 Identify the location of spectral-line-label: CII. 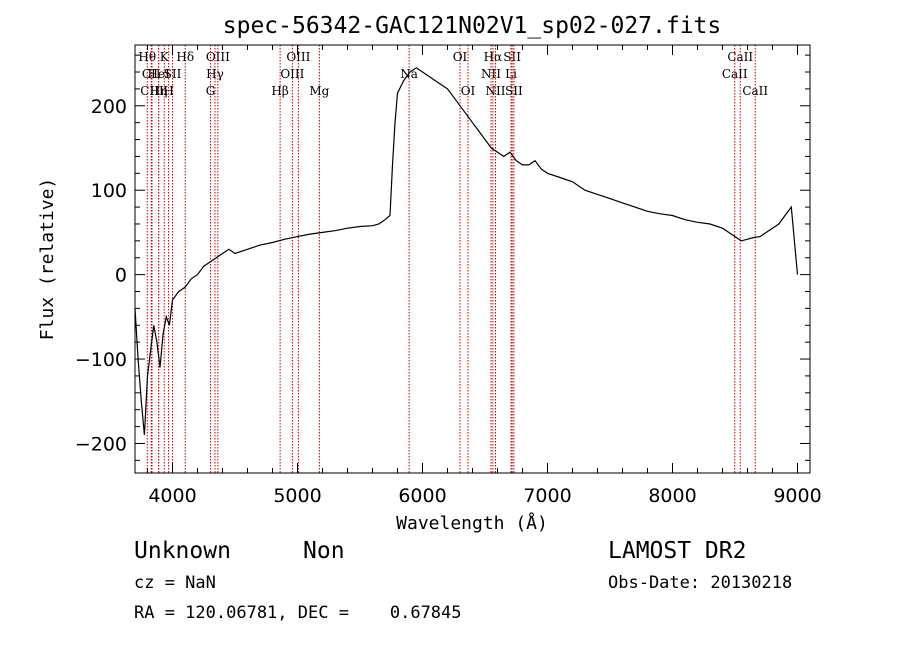
(151, 74).